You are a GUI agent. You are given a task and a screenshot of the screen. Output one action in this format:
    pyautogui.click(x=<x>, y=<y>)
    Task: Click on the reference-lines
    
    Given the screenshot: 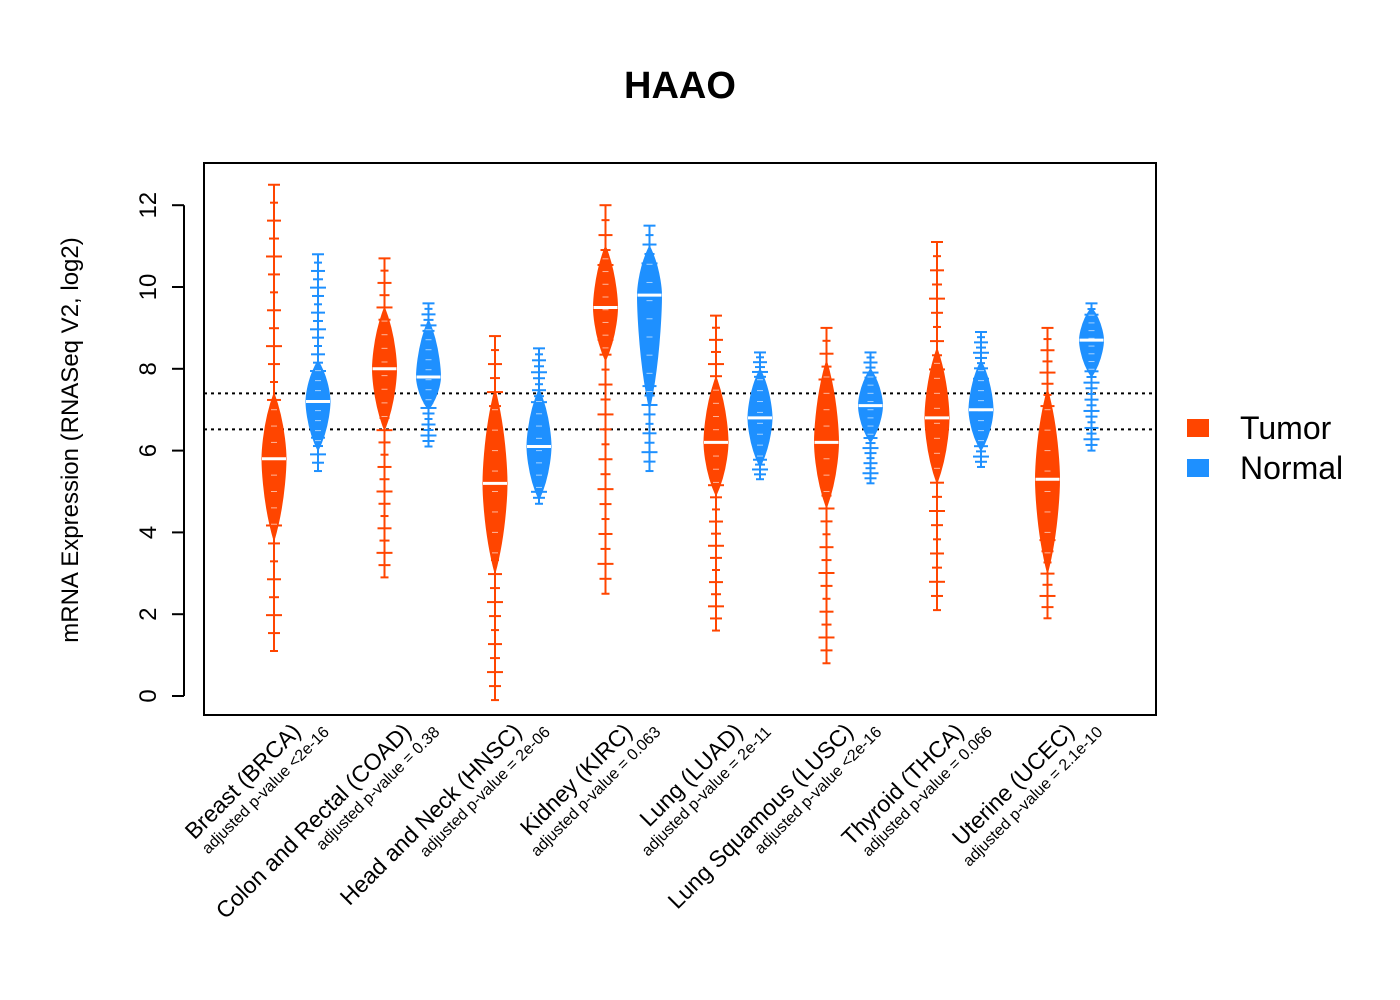 What is the action you would take?
    pyautogui.click(x=680, y=411)
    